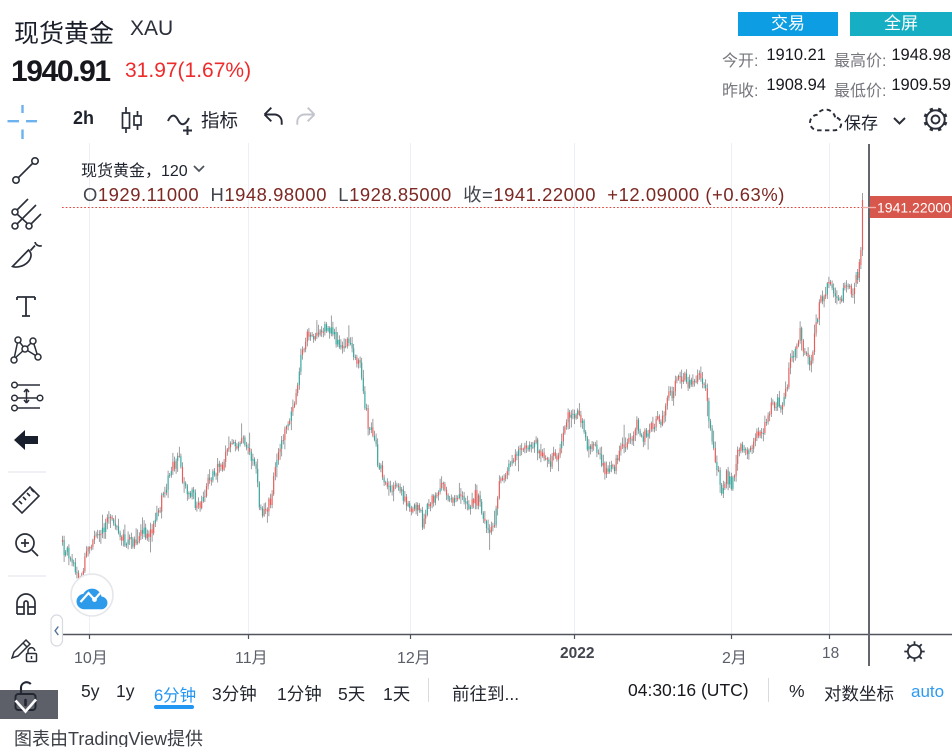 The width and height of the screenshot is (952, 747). I want to click on svg-text: 1941.22000, so click(914, 208).